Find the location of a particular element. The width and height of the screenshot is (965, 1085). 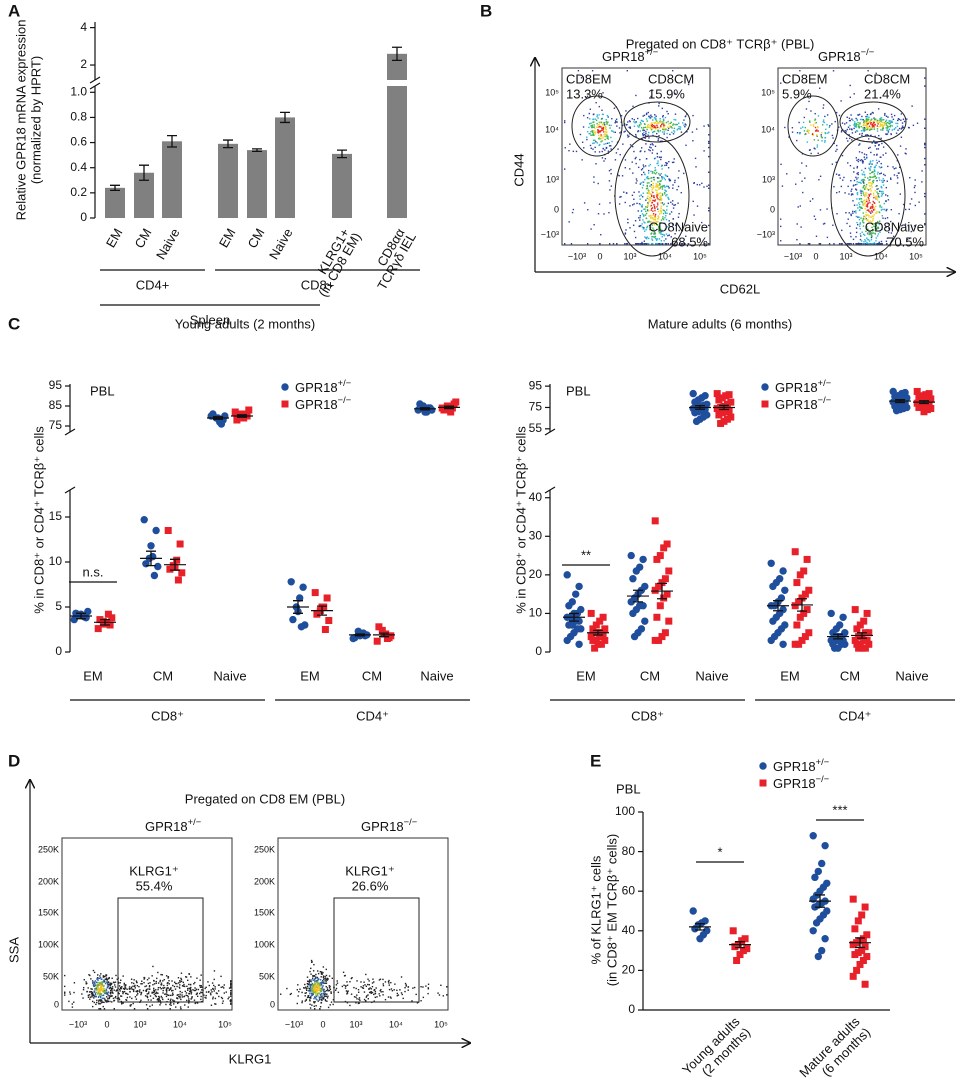

gate is located at coordinates (657, 122).